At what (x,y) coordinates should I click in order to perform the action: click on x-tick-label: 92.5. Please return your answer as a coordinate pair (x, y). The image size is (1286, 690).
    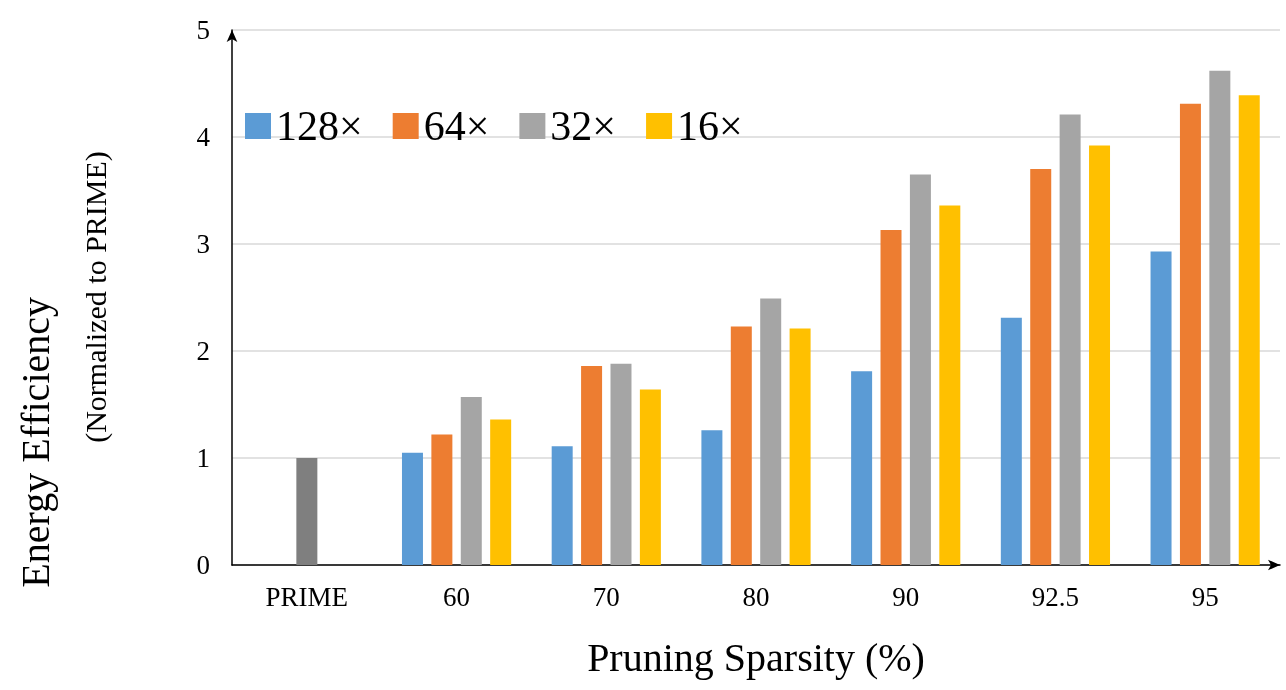
    Looking at the image, I should click on (1055, 596).